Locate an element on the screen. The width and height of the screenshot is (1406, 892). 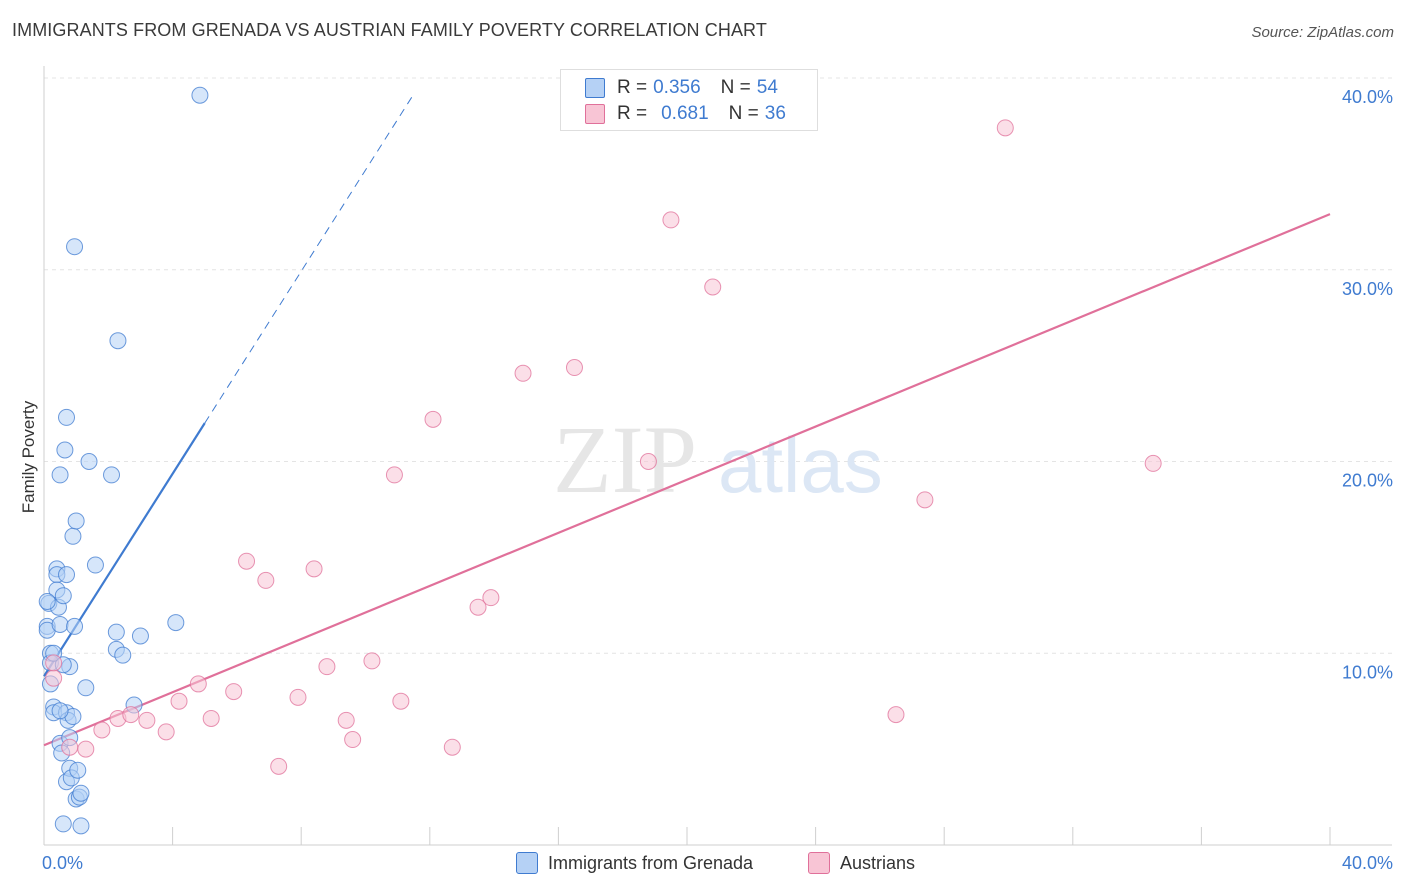
trend-line-extension-blue is located at coordinates (309, 258).